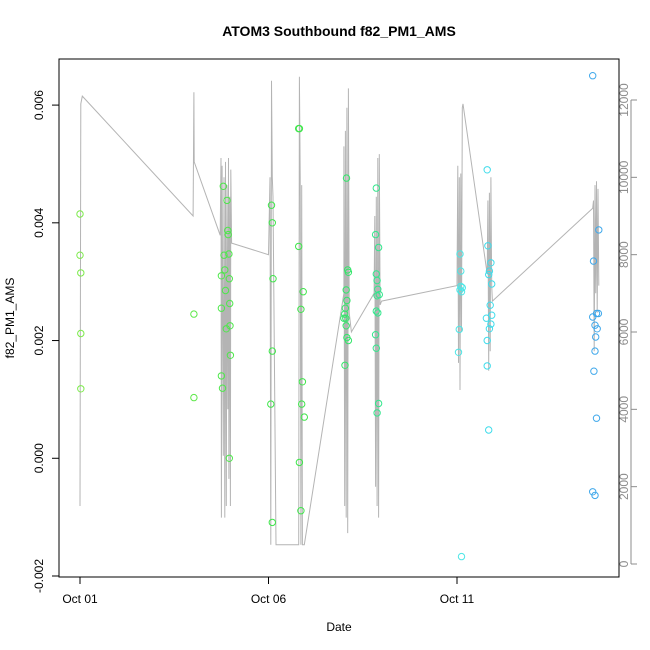 Image resolution: width=650 pixels, height=650 pixels. Describe the element at coordinates (39, 105) in the screenshot. I see `y-tick-label: 0.006` at that location.